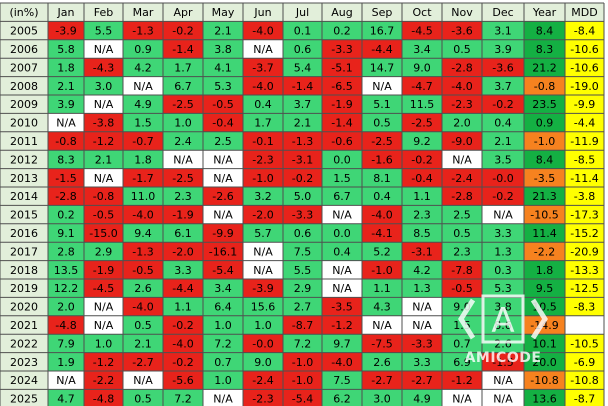  Describe the element at coordinates (302, 325) in the screenshot. I see `data-cell: -8.7` at that location.